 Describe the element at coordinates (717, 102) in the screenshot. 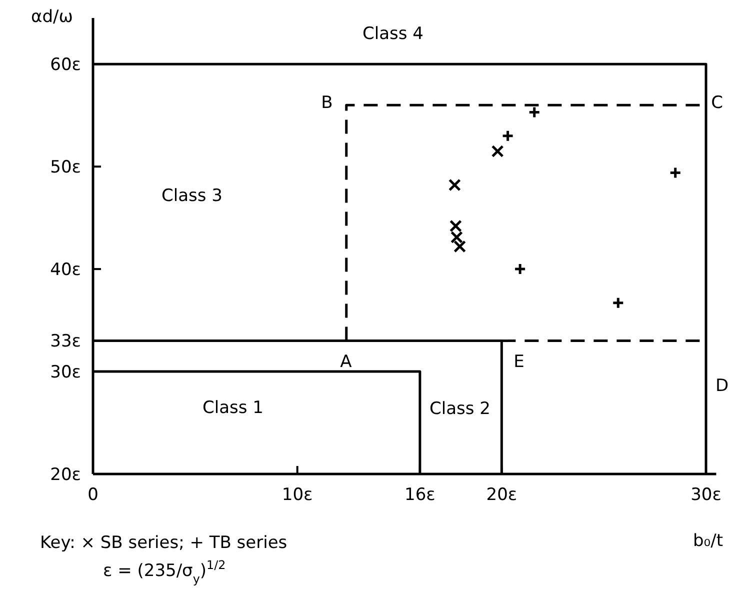

I see `annotation: C` at that location.